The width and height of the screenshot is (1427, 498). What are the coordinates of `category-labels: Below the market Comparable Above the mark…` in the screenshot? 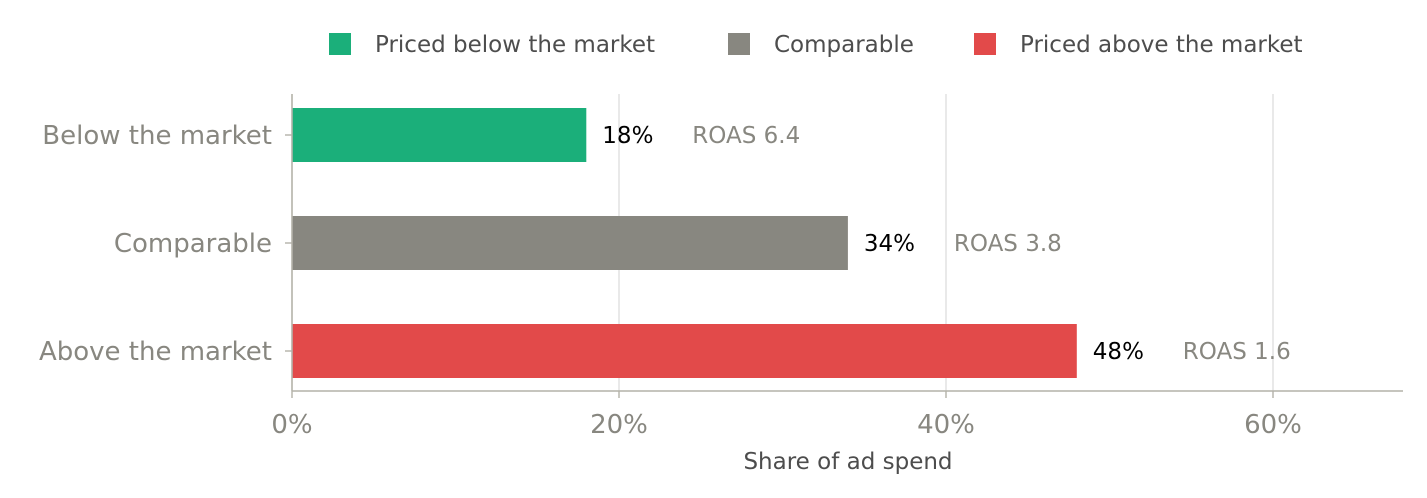 It's located at (165, 244).